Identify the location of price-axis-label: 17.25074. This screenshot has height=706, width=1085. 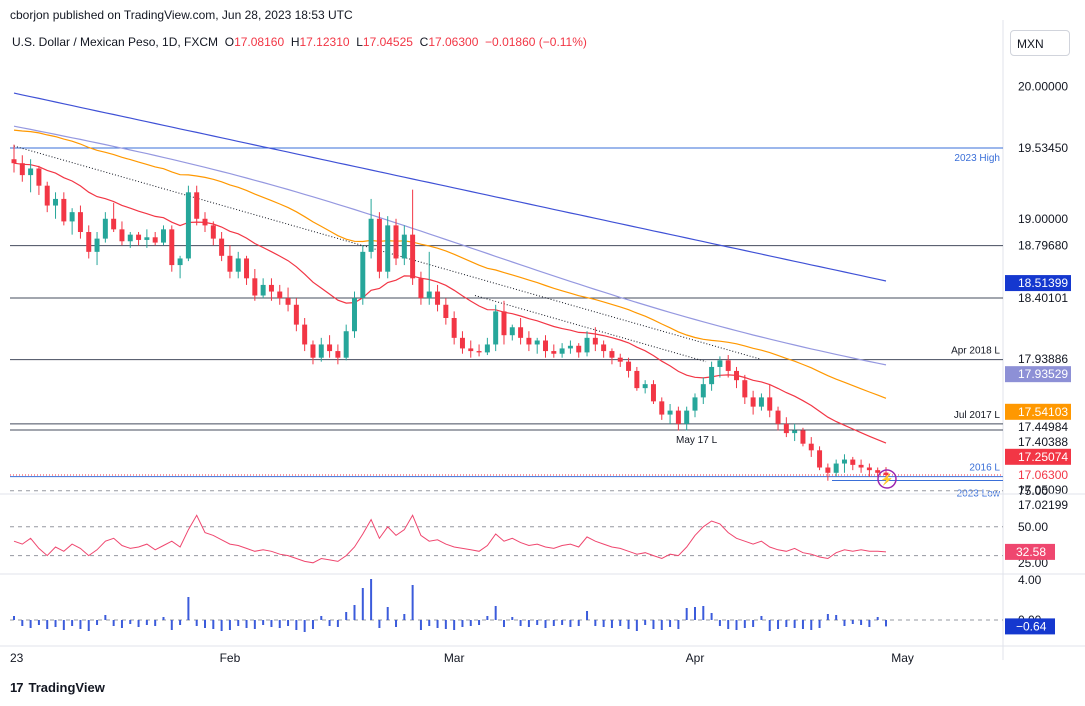
(1043, 457).